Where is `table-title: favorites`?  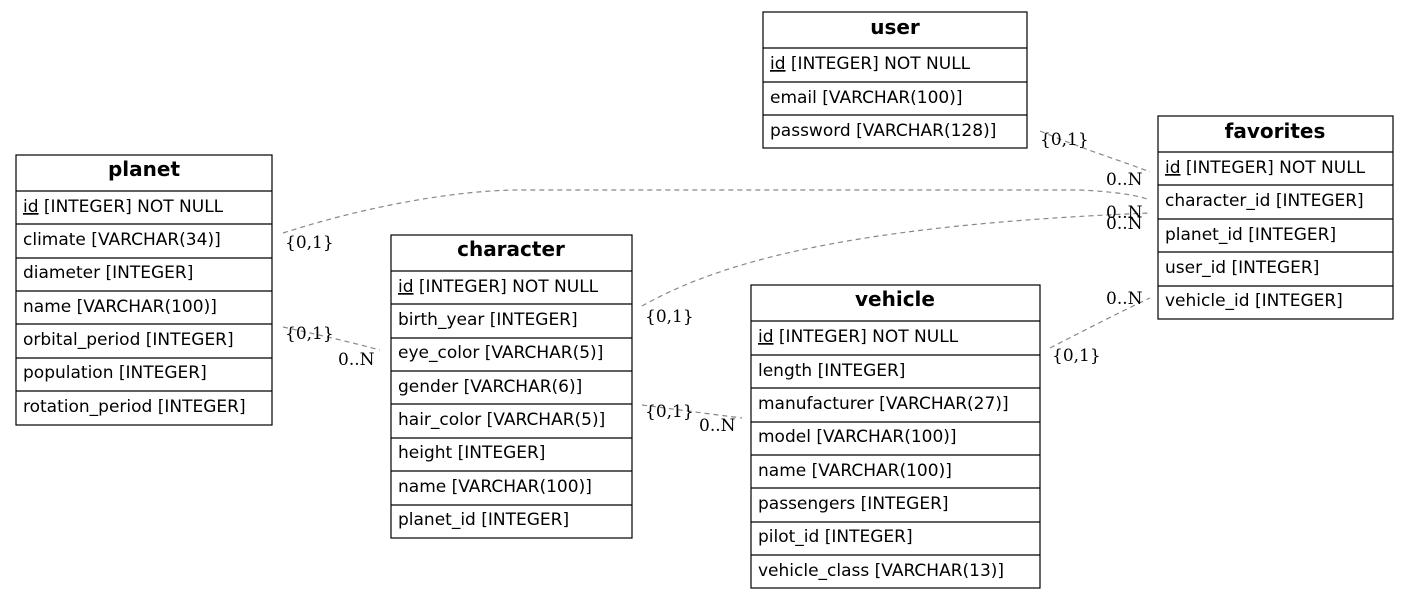
table-title: favorites is located at coordinates (1275, 131).